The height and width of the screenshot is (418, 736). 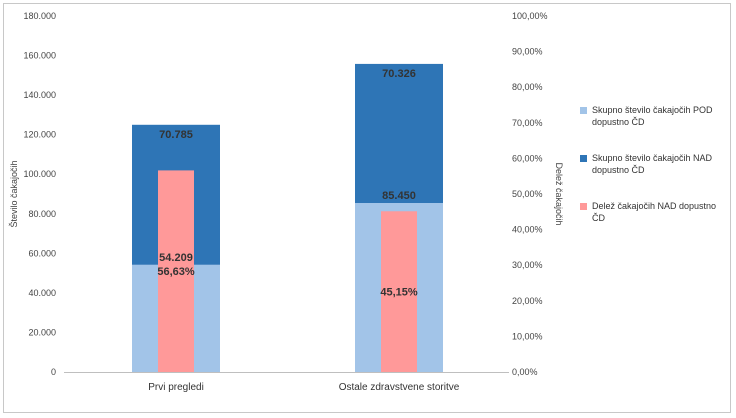 What do you see at coordinates (527, 265) in the screenshot?
I see `y2-tick-label: 30,00%` at bounding box center [527, 265].